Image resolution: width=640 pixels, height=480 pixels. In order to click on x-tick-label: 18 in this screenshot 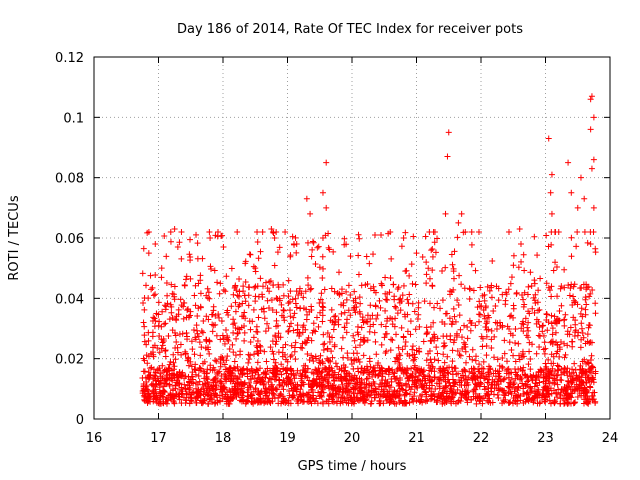, I will do `click(223, 438)`.